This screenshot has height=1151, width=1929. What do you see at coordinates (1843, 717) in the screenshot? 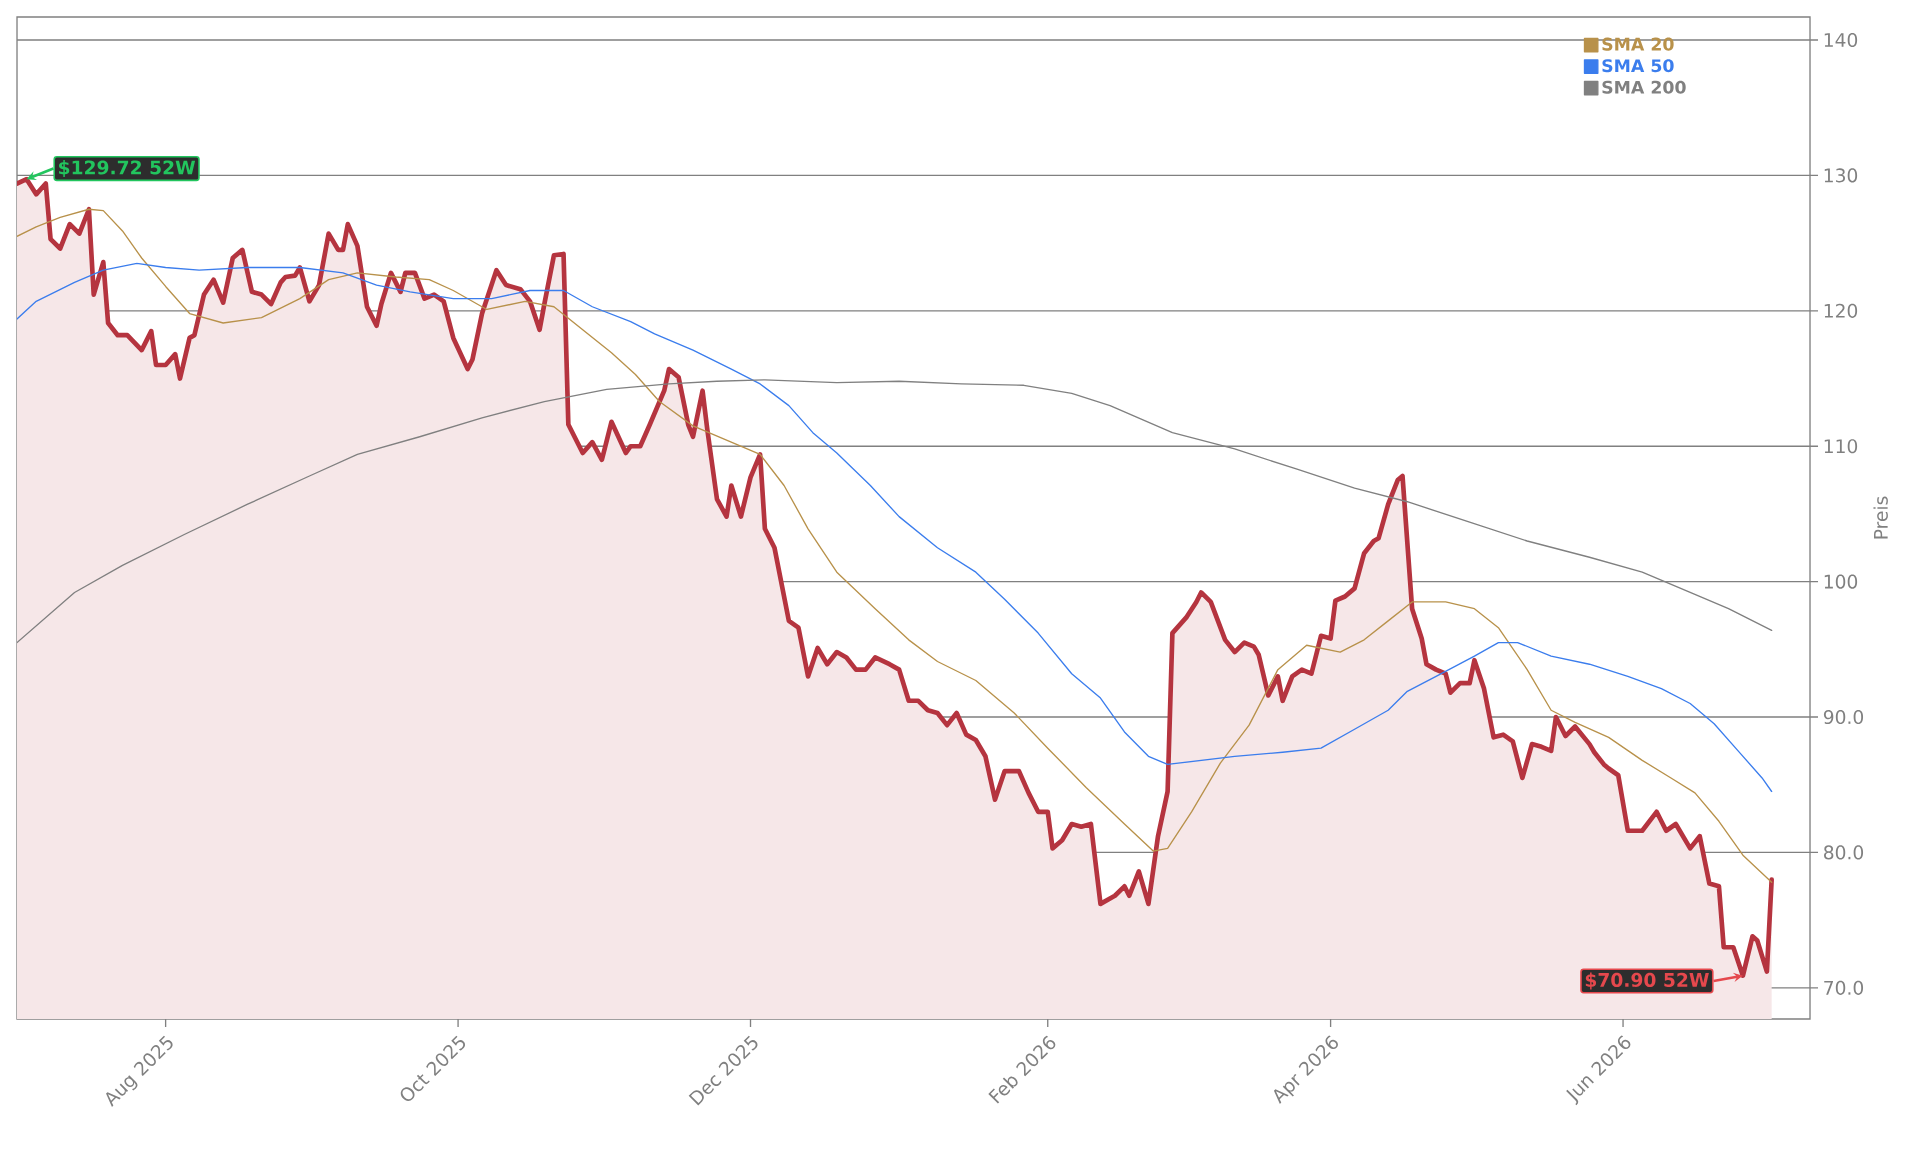
I see `y-tick-label: 90.0` at bounding box center [1843, 717].